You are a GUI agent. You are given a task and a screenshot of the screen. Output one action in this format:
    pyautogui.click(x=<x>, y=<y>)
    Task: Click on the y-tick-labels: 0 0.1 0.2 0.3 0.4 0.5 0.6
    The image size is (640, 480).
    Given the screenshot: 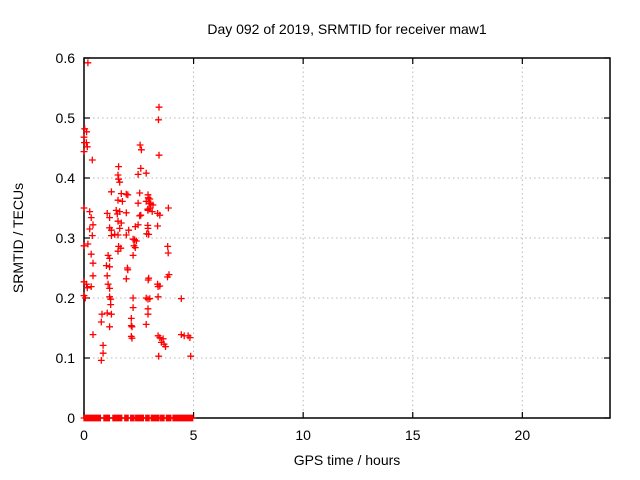 What is the action you would take?
    pyautogui.click(x=66, y=238)
    